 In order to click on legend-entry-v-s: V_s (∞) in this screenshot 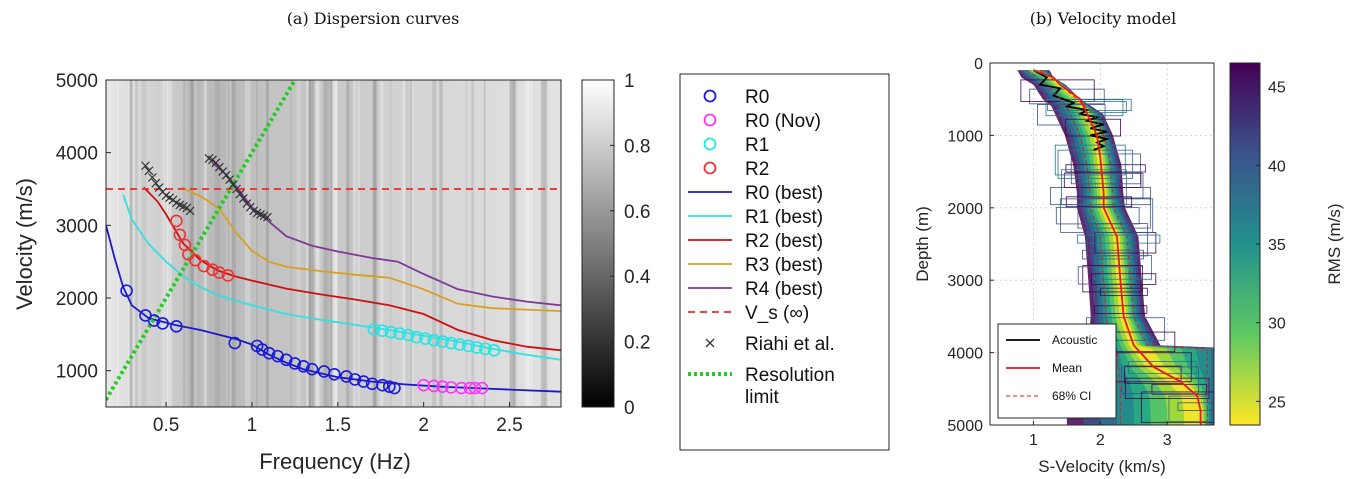, I will do `click(748, 313)`.